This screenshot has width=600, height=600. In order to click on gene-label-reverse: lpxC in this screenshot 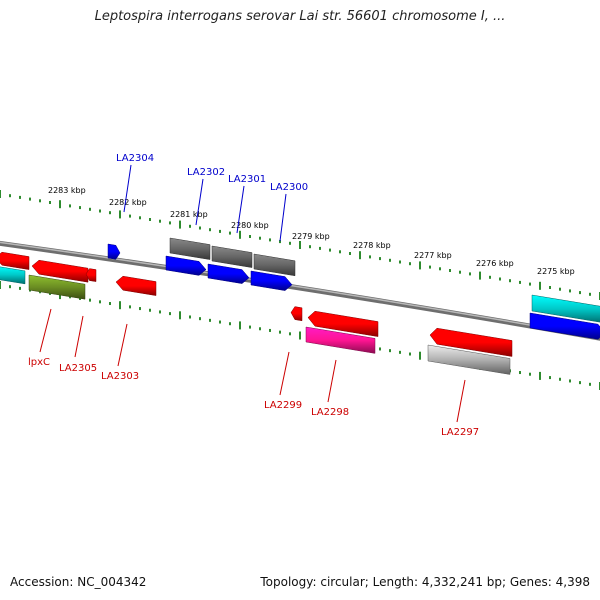, I will do `click(39, 362)`.